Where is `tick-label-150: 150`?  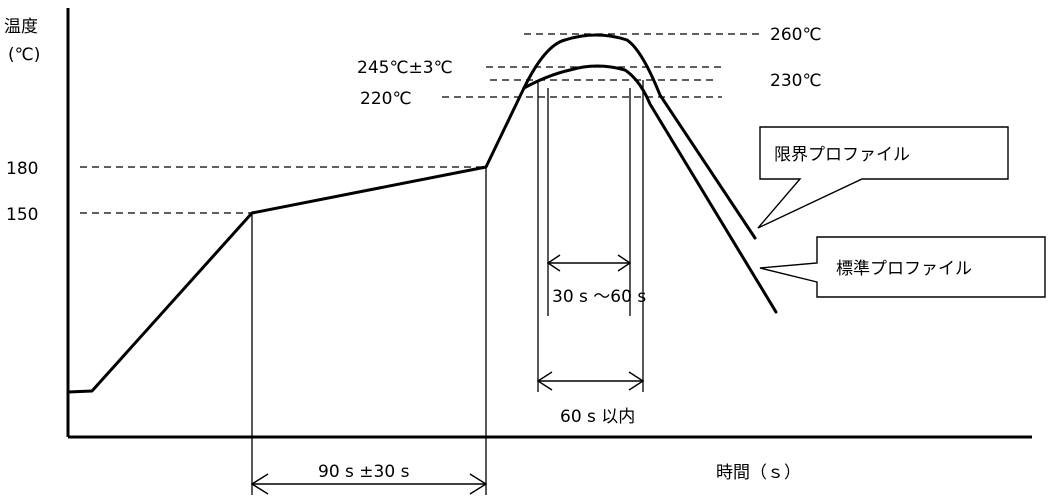
tick-label-150: 150 is located at coordinates (22, 215).